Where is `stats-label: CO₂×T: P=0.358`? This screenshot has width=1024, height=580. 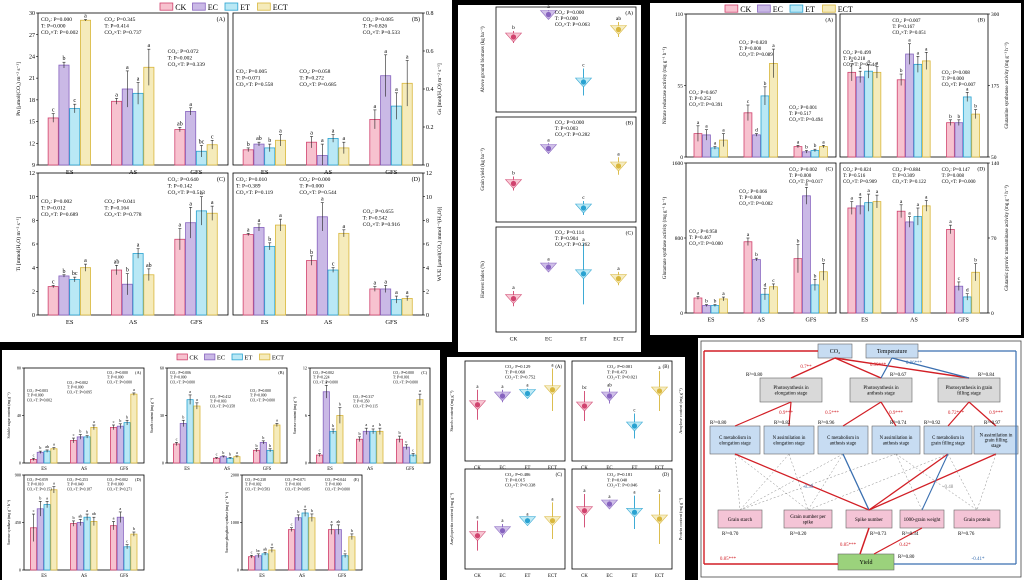
stats-label: CO₂×T: P=0.358 is located at coordinates (222, 406).